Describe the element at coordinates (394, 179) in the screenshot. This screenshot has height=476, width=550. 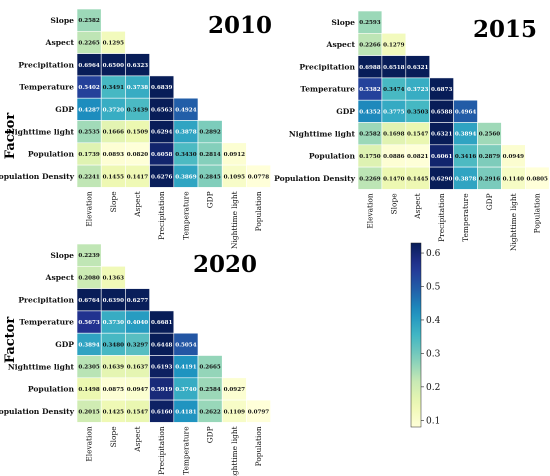
I see `cell-value-label: 0.1470` at that location.